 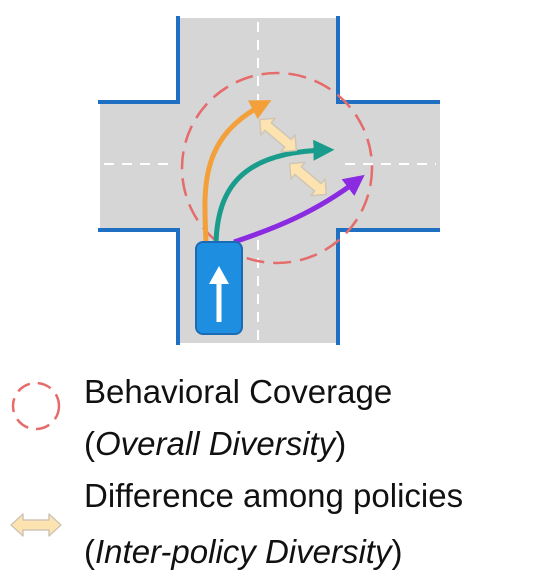 I want to click on curb-top-right, so click(x=388, y=60).